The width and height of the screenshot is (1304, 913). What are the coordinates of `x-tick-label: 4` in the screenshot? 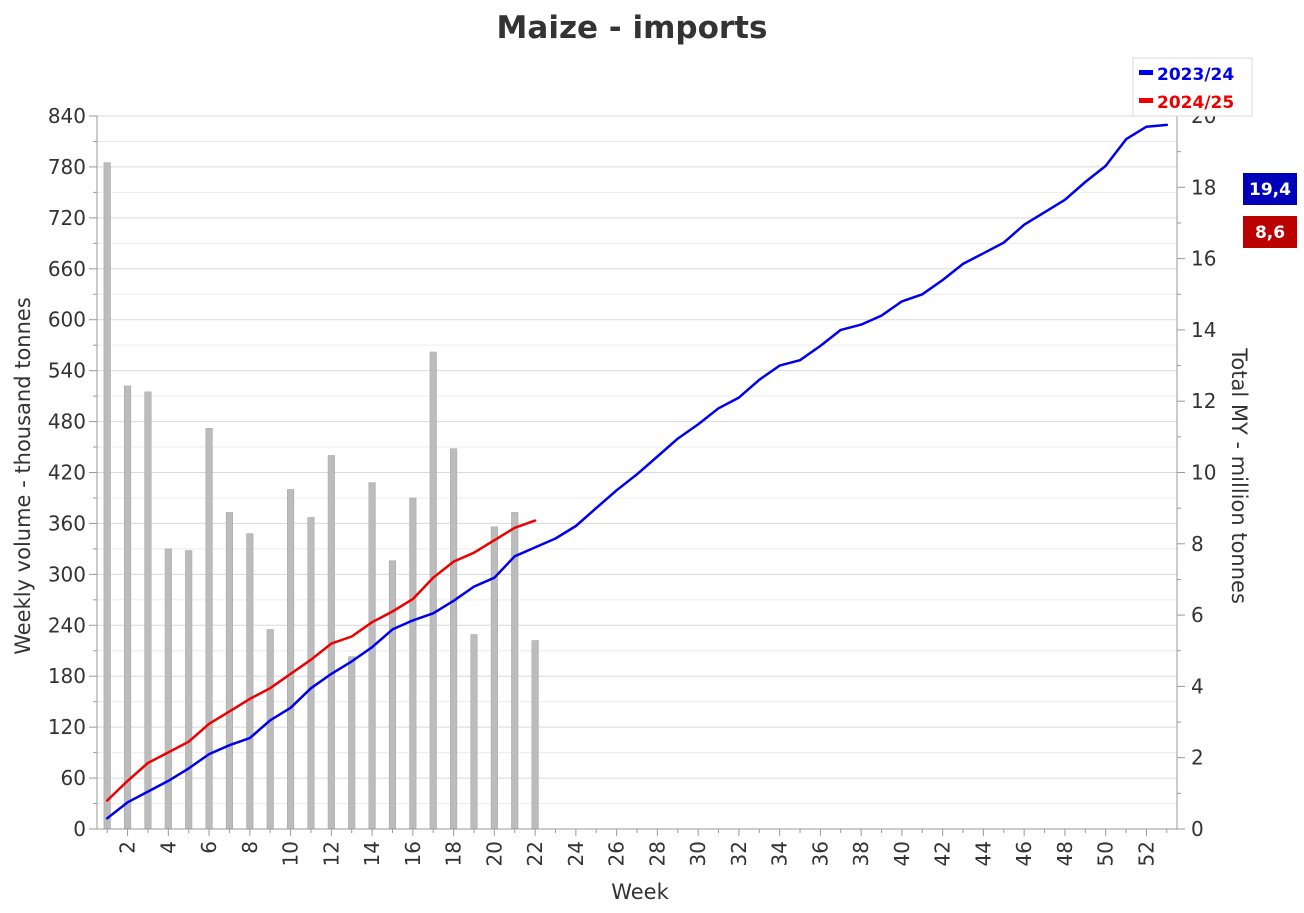 It's located at (168, 847).